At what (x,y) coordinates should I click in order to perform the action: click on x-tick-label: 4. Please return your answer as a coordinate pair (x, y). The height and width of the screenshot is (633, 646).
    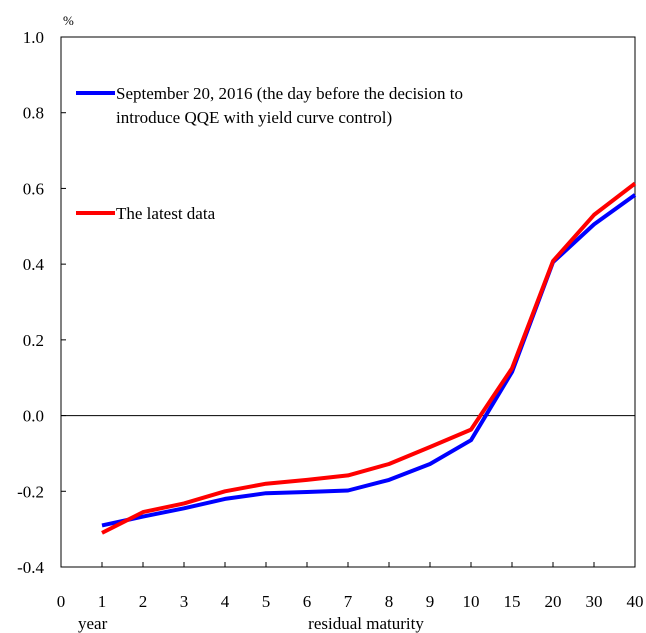
    Looking at the image, I should click on (225, 601).